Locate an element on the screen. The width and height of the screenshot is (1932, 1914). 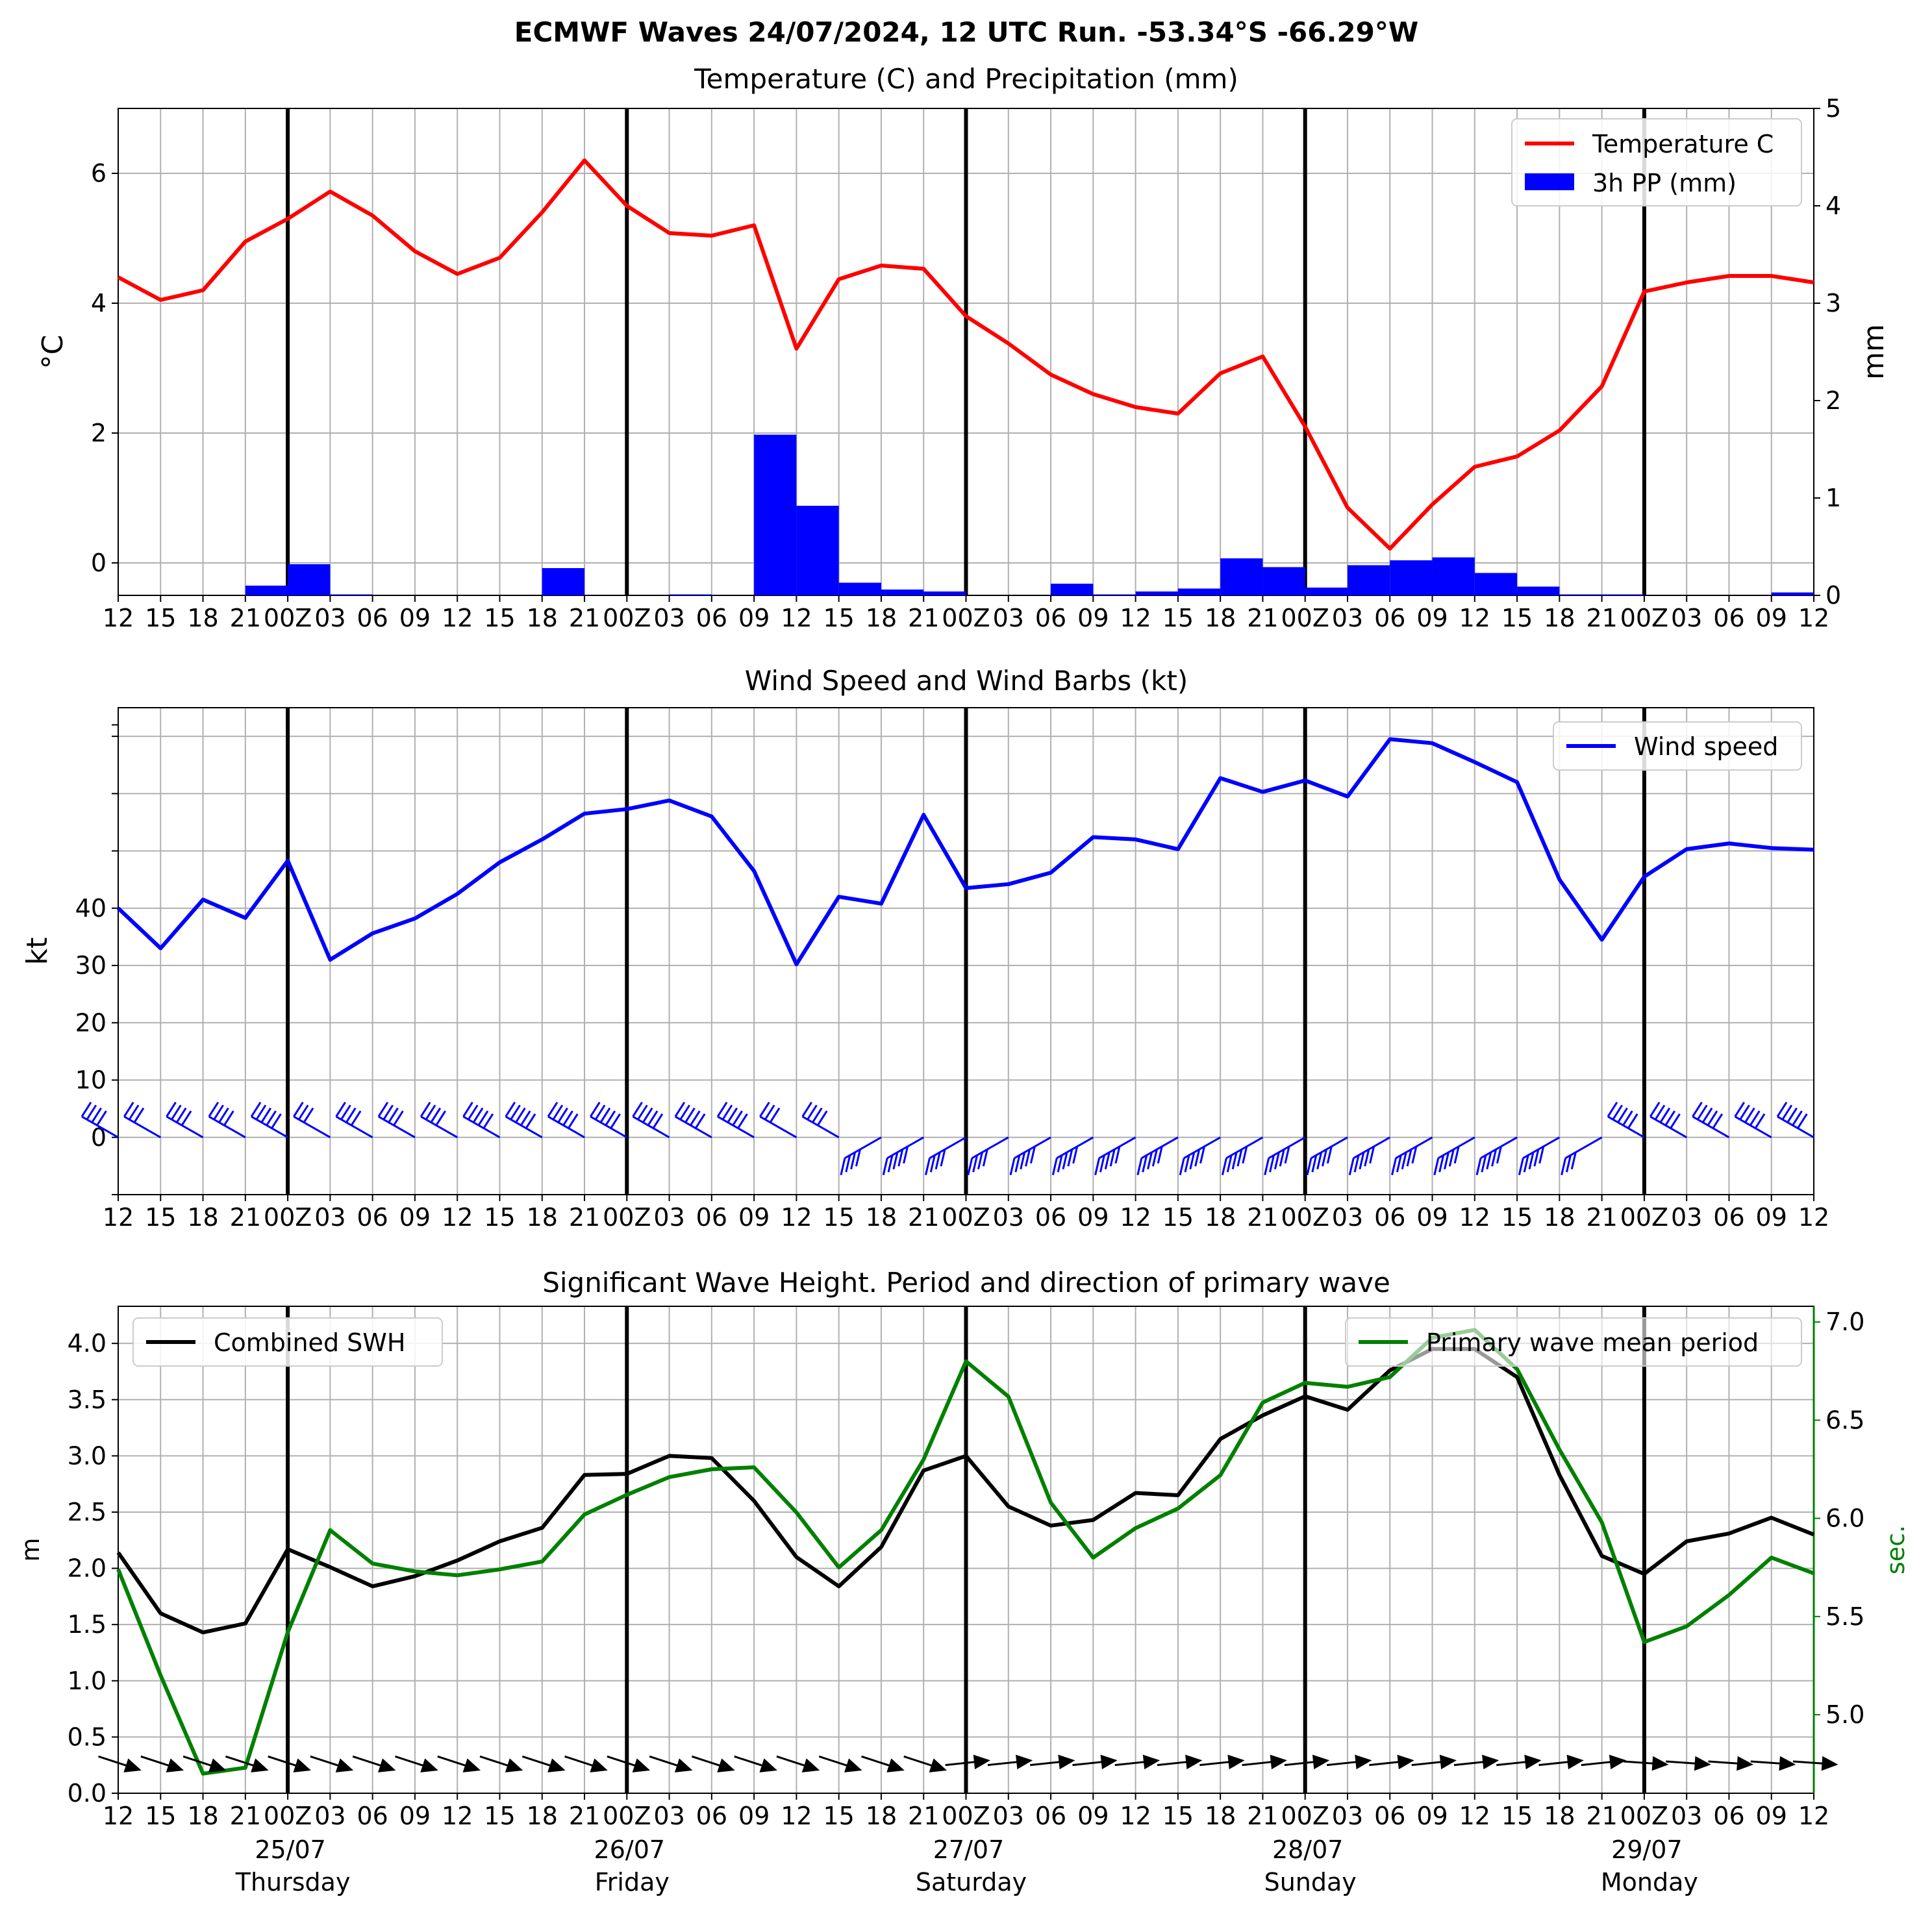
y-tick-label: 1.0 is located at coordinates (87, 1681).